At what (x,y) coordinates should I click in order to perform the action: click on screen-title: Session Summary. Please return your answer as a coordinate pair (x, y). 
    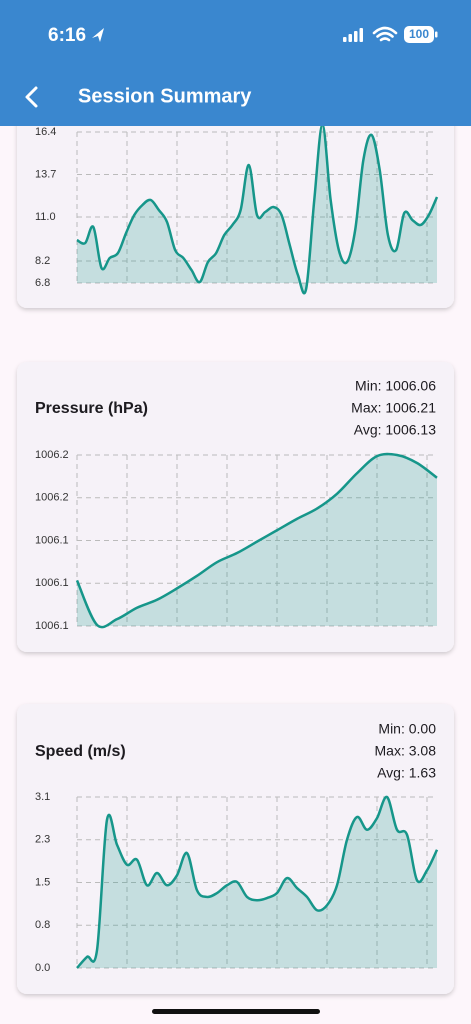
    Looking at the image, I should click on (165, 96).